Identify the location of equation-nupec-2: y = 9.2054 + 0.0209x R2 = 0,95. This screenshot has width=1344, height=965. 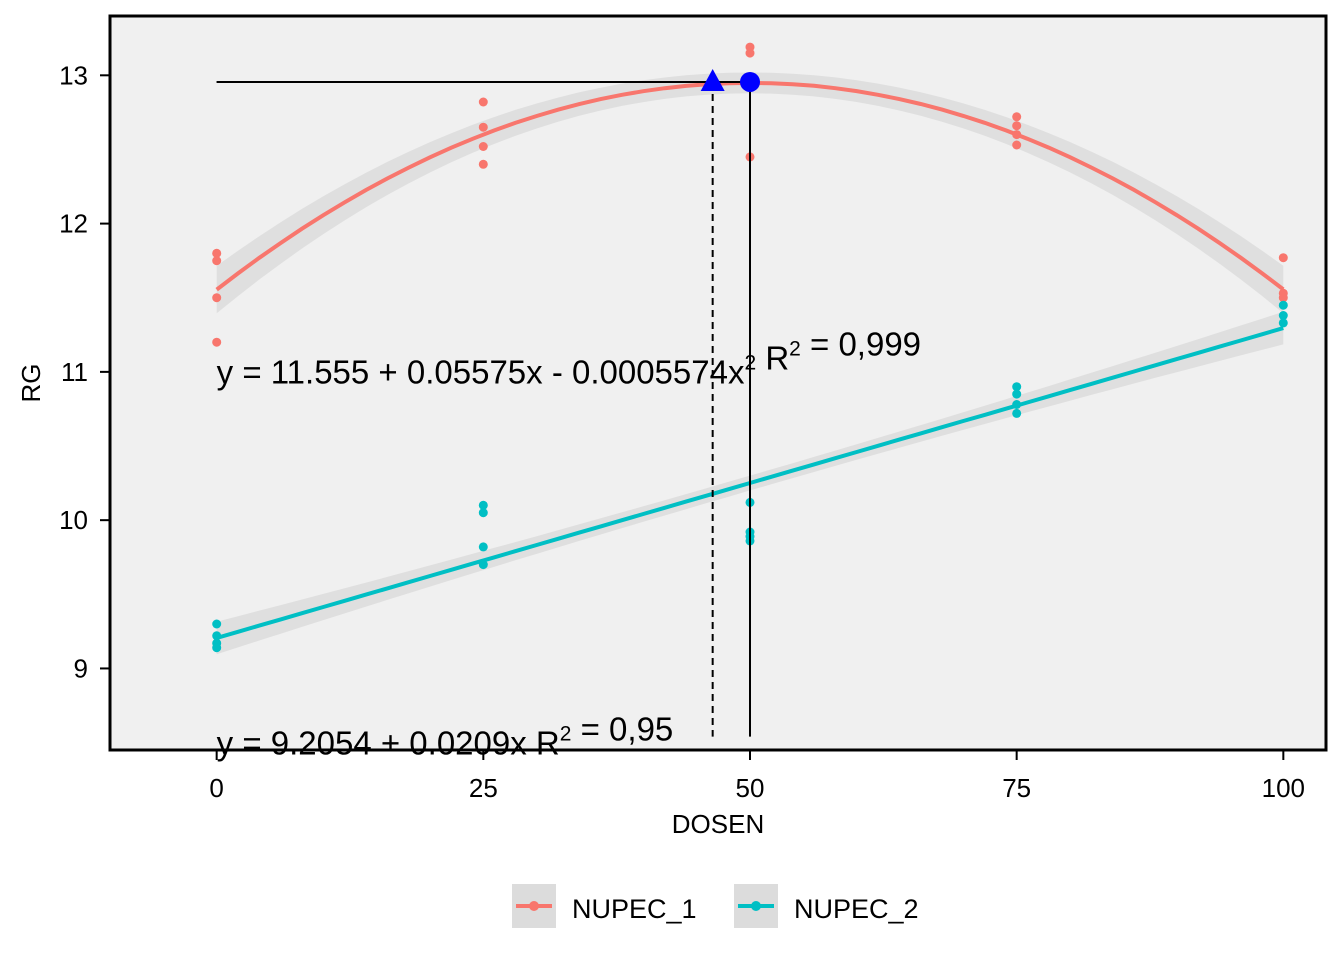
(445, 735).